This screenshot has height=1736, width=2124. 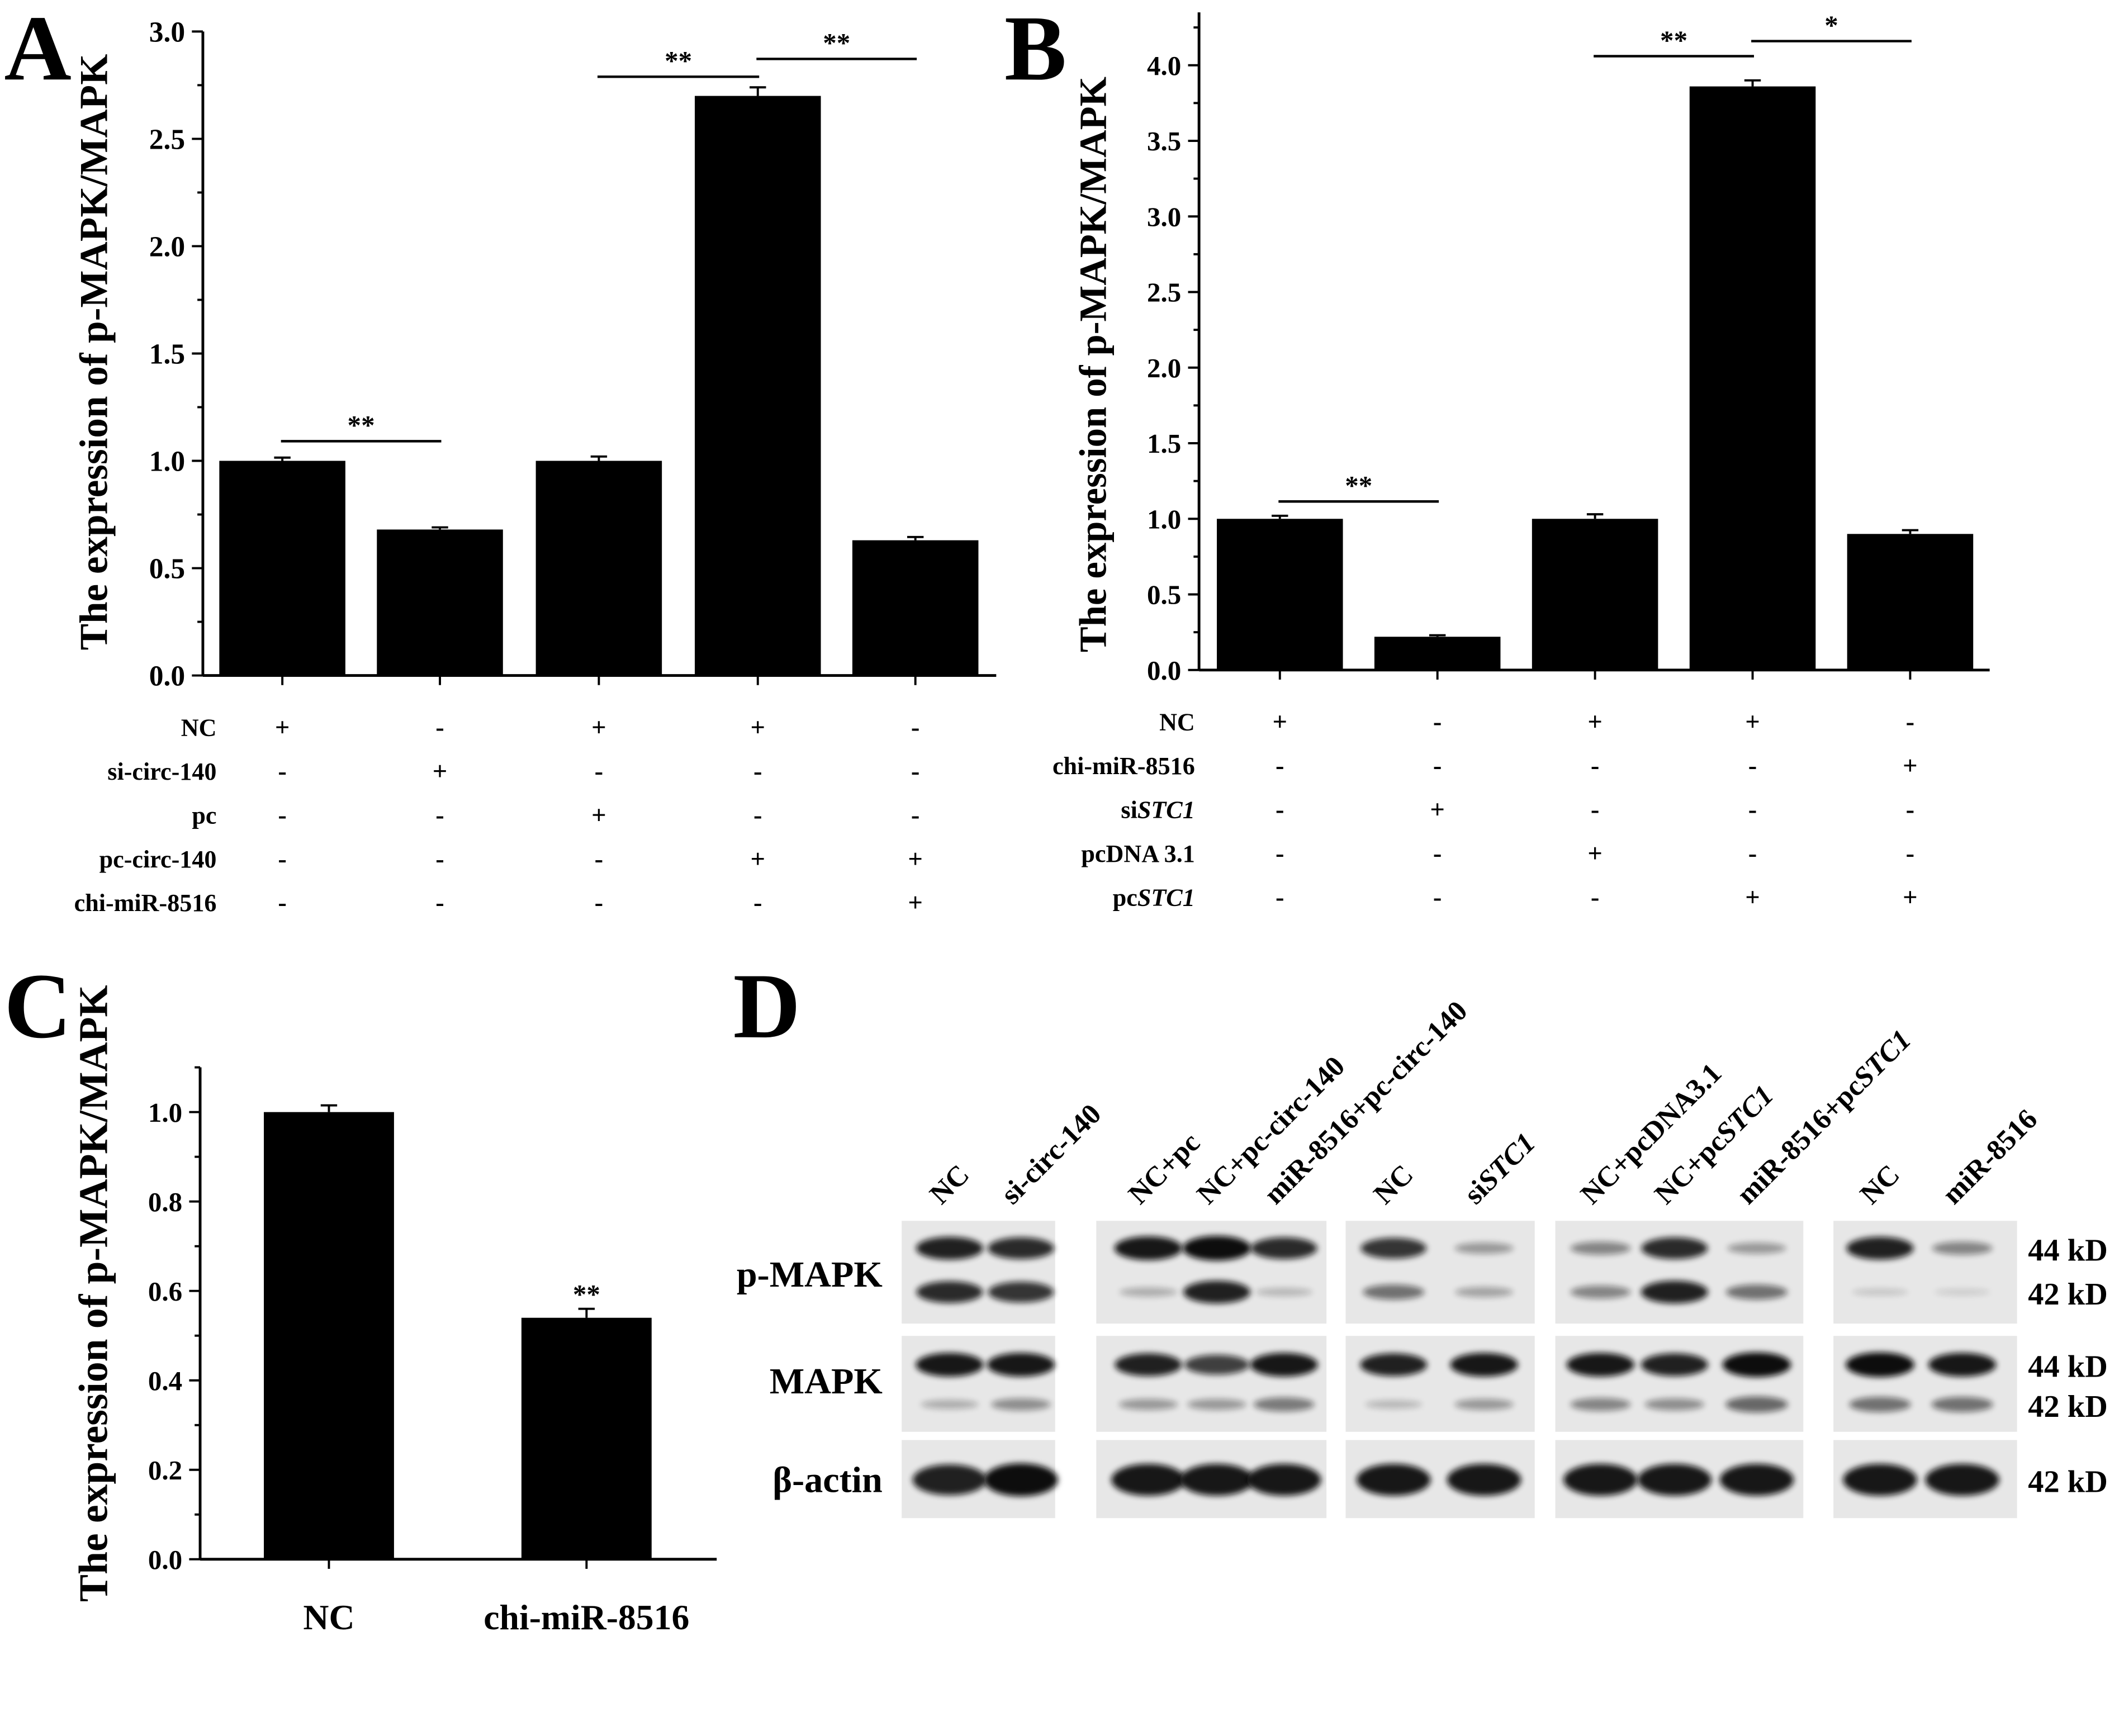 What do you see at coordinates (1164, 141) in the screenshot?
I see `y-tick-label: 3.5` at bounding box center [1164, 141].